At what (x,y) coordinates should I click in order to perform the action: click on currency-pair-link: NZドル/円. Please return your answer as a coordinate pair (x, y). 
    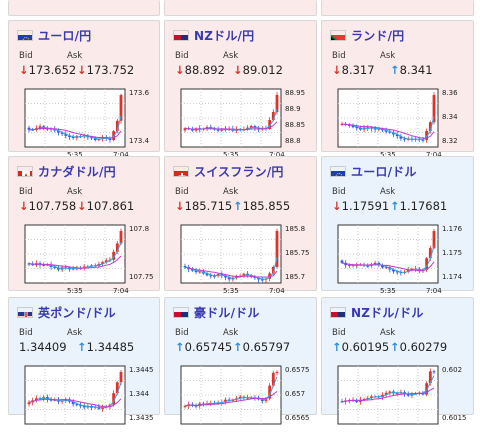
    Looking at the image, I should click on (224, 35).